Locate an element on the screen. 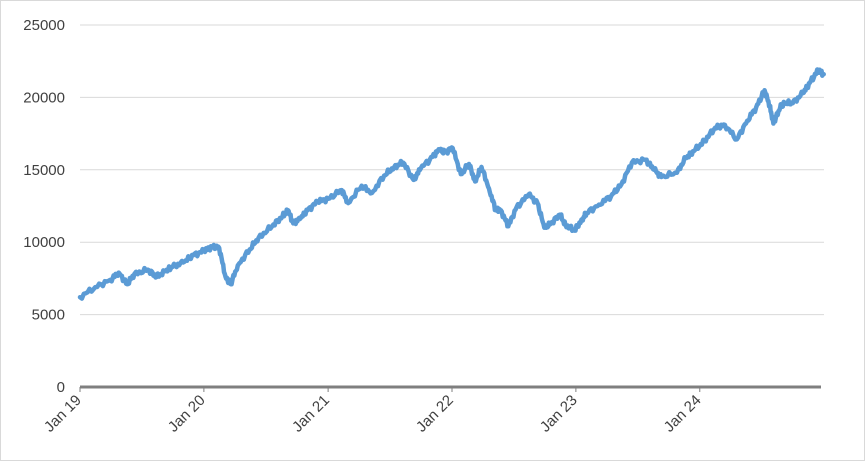 This screenshot has height=462, width=865. y-tick-label: 15000 is located at coordinates (44, 170).